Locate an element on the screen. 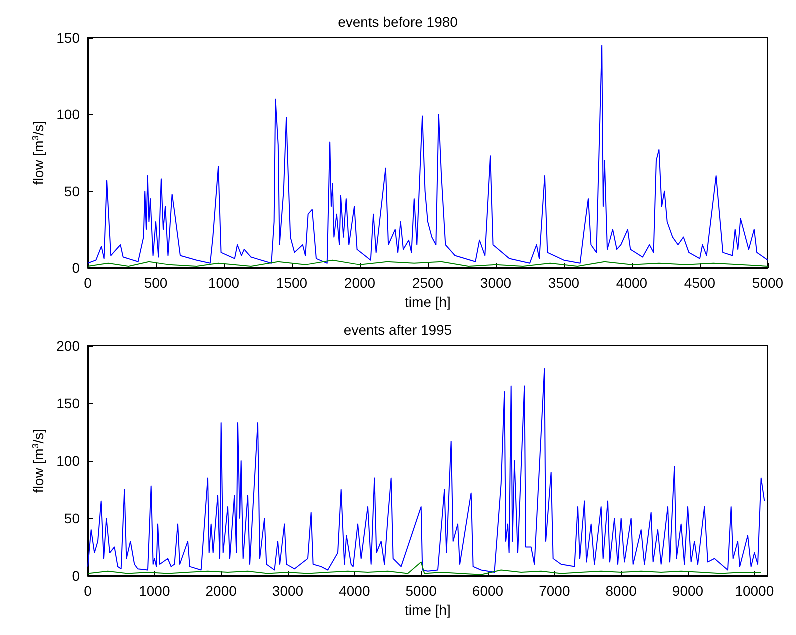 The image size is (796, 635). y-tick-label: 200 is located at coordinates (68, 346).